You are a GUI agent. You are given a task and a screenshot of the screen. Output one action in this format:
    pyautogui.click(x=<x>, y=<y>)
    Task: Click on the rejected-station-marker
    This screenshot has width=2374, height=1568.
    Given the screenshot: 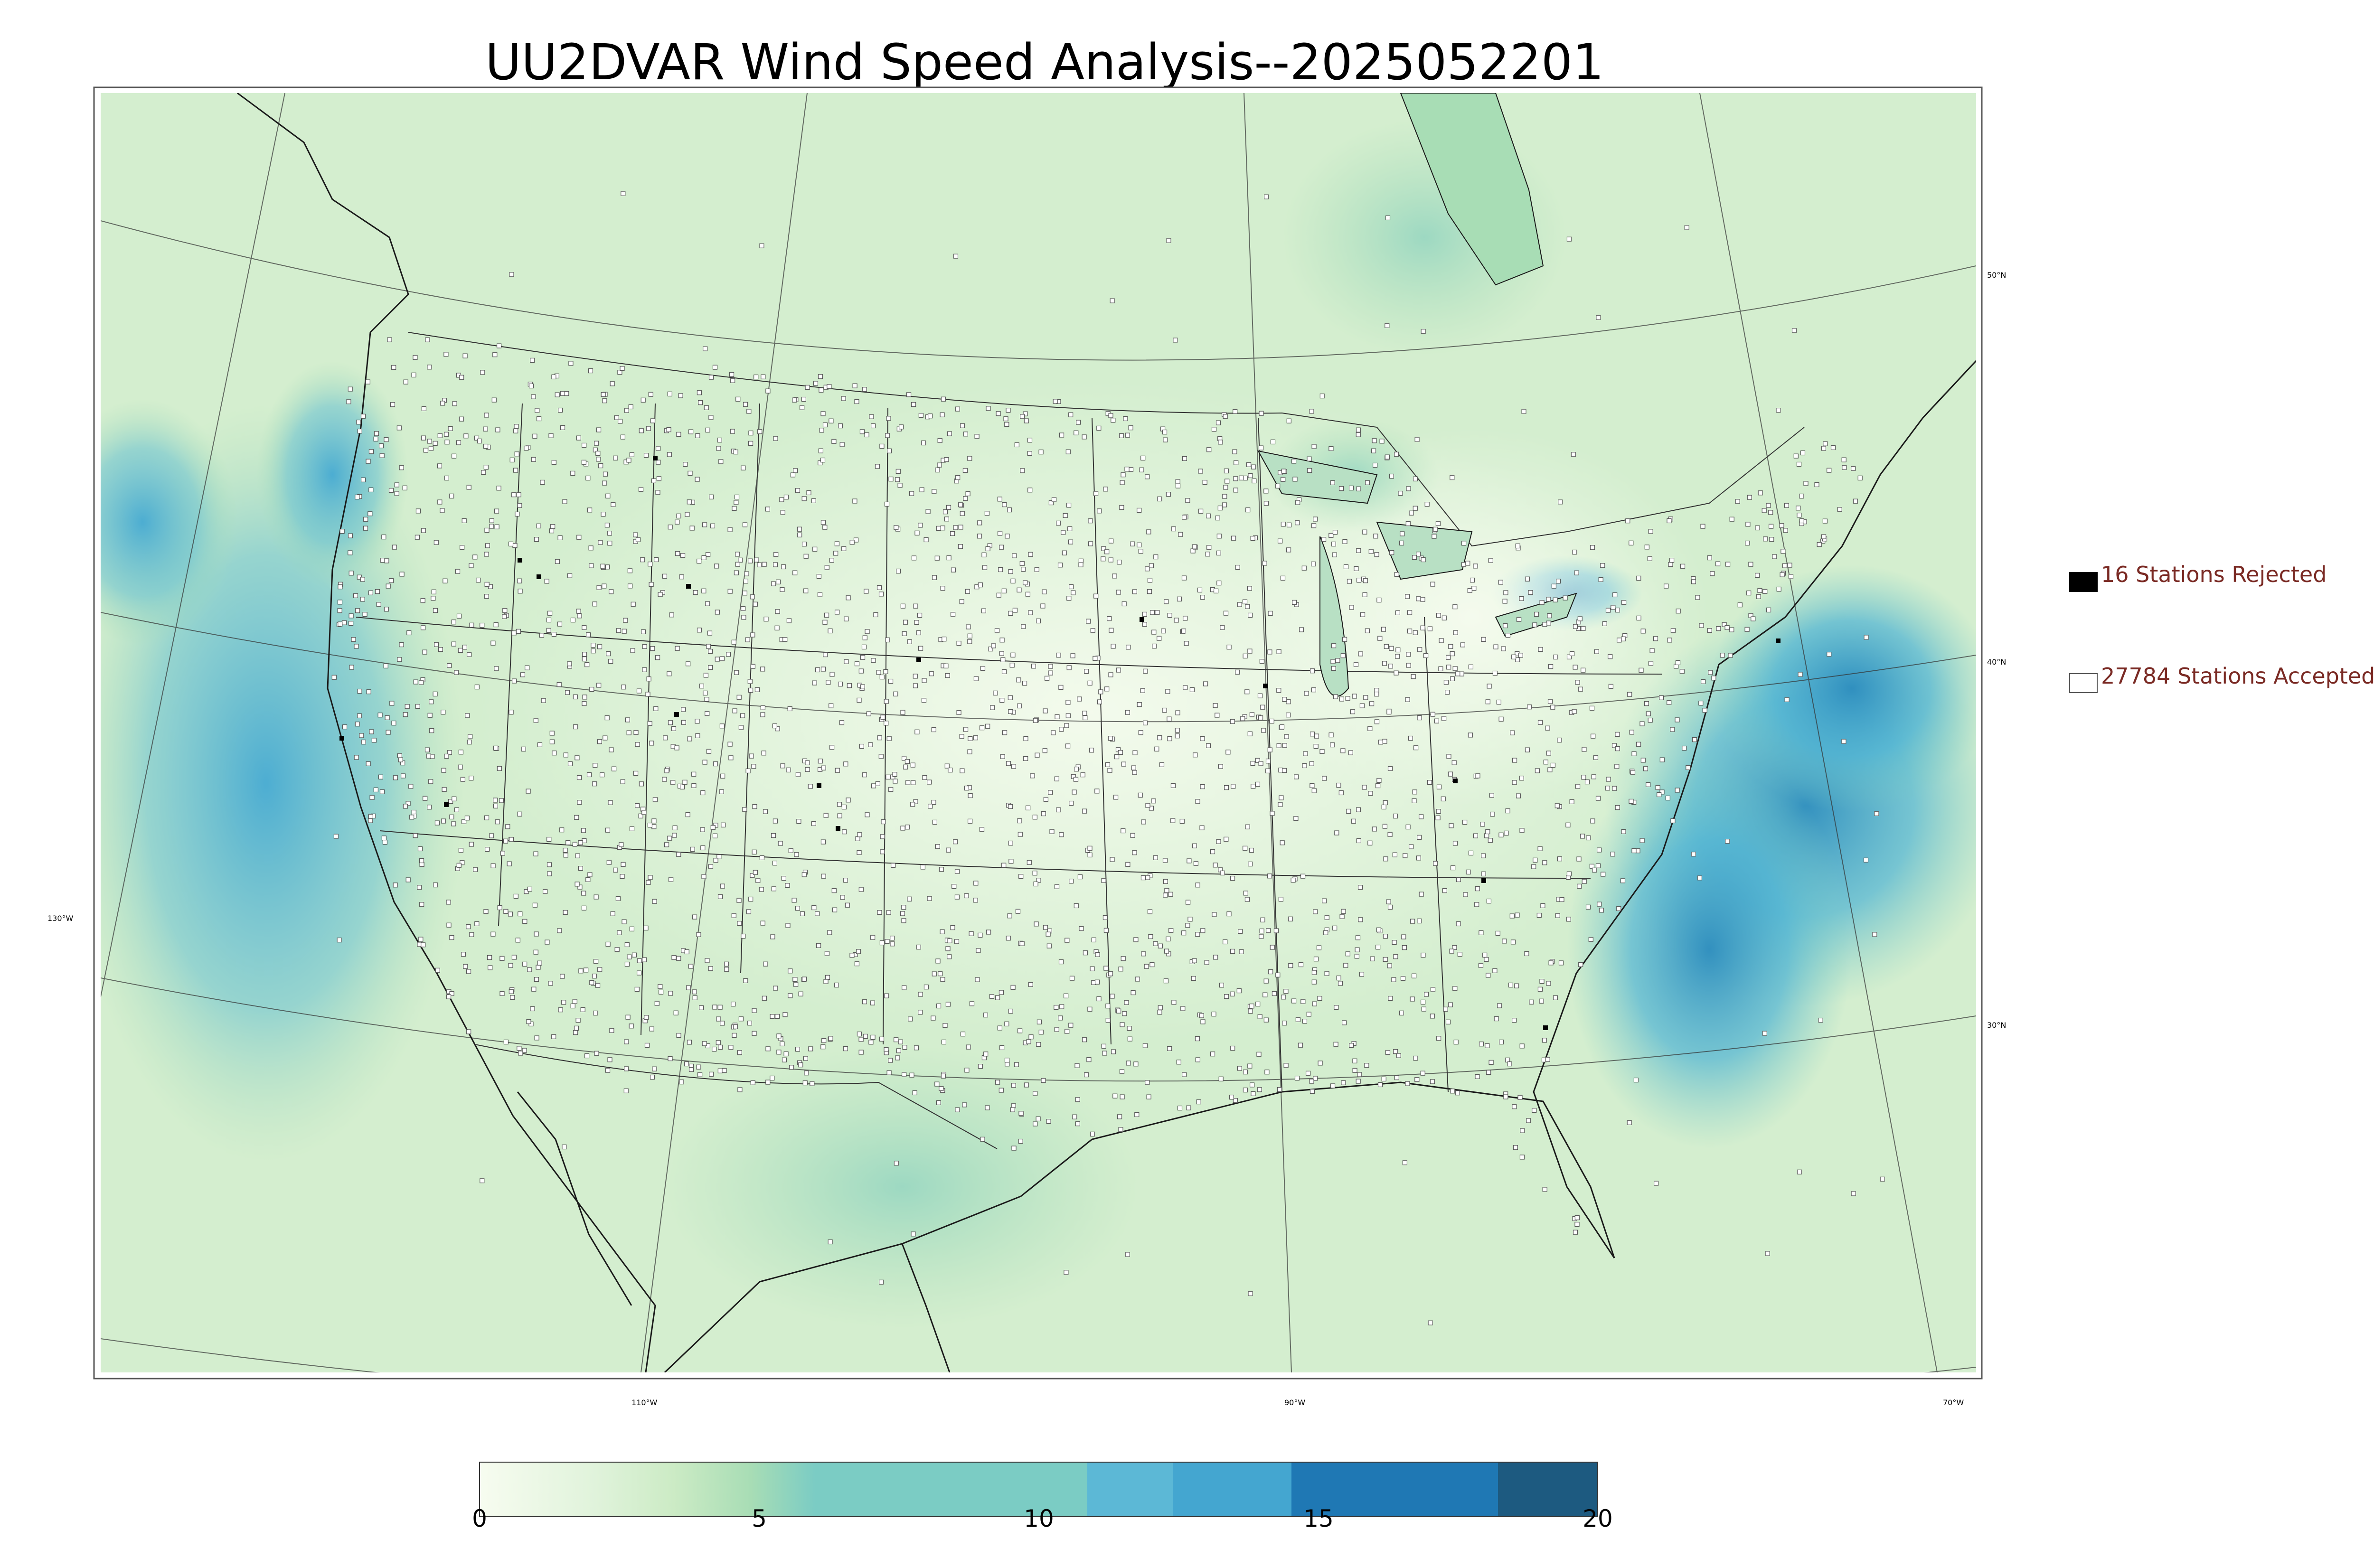 What is the action you would take?
    pyautogui.click(x=688, y=586)
    